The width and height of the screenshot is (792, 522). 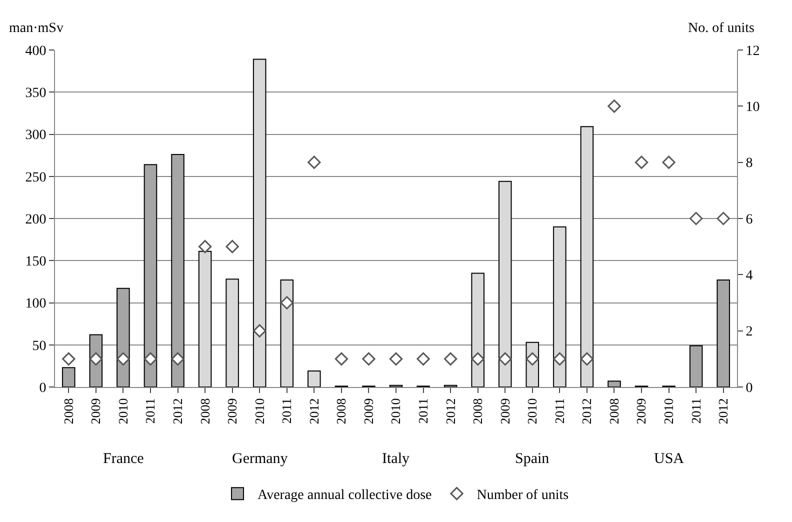 I want to click on text: USA, so click(x=669, y=459).